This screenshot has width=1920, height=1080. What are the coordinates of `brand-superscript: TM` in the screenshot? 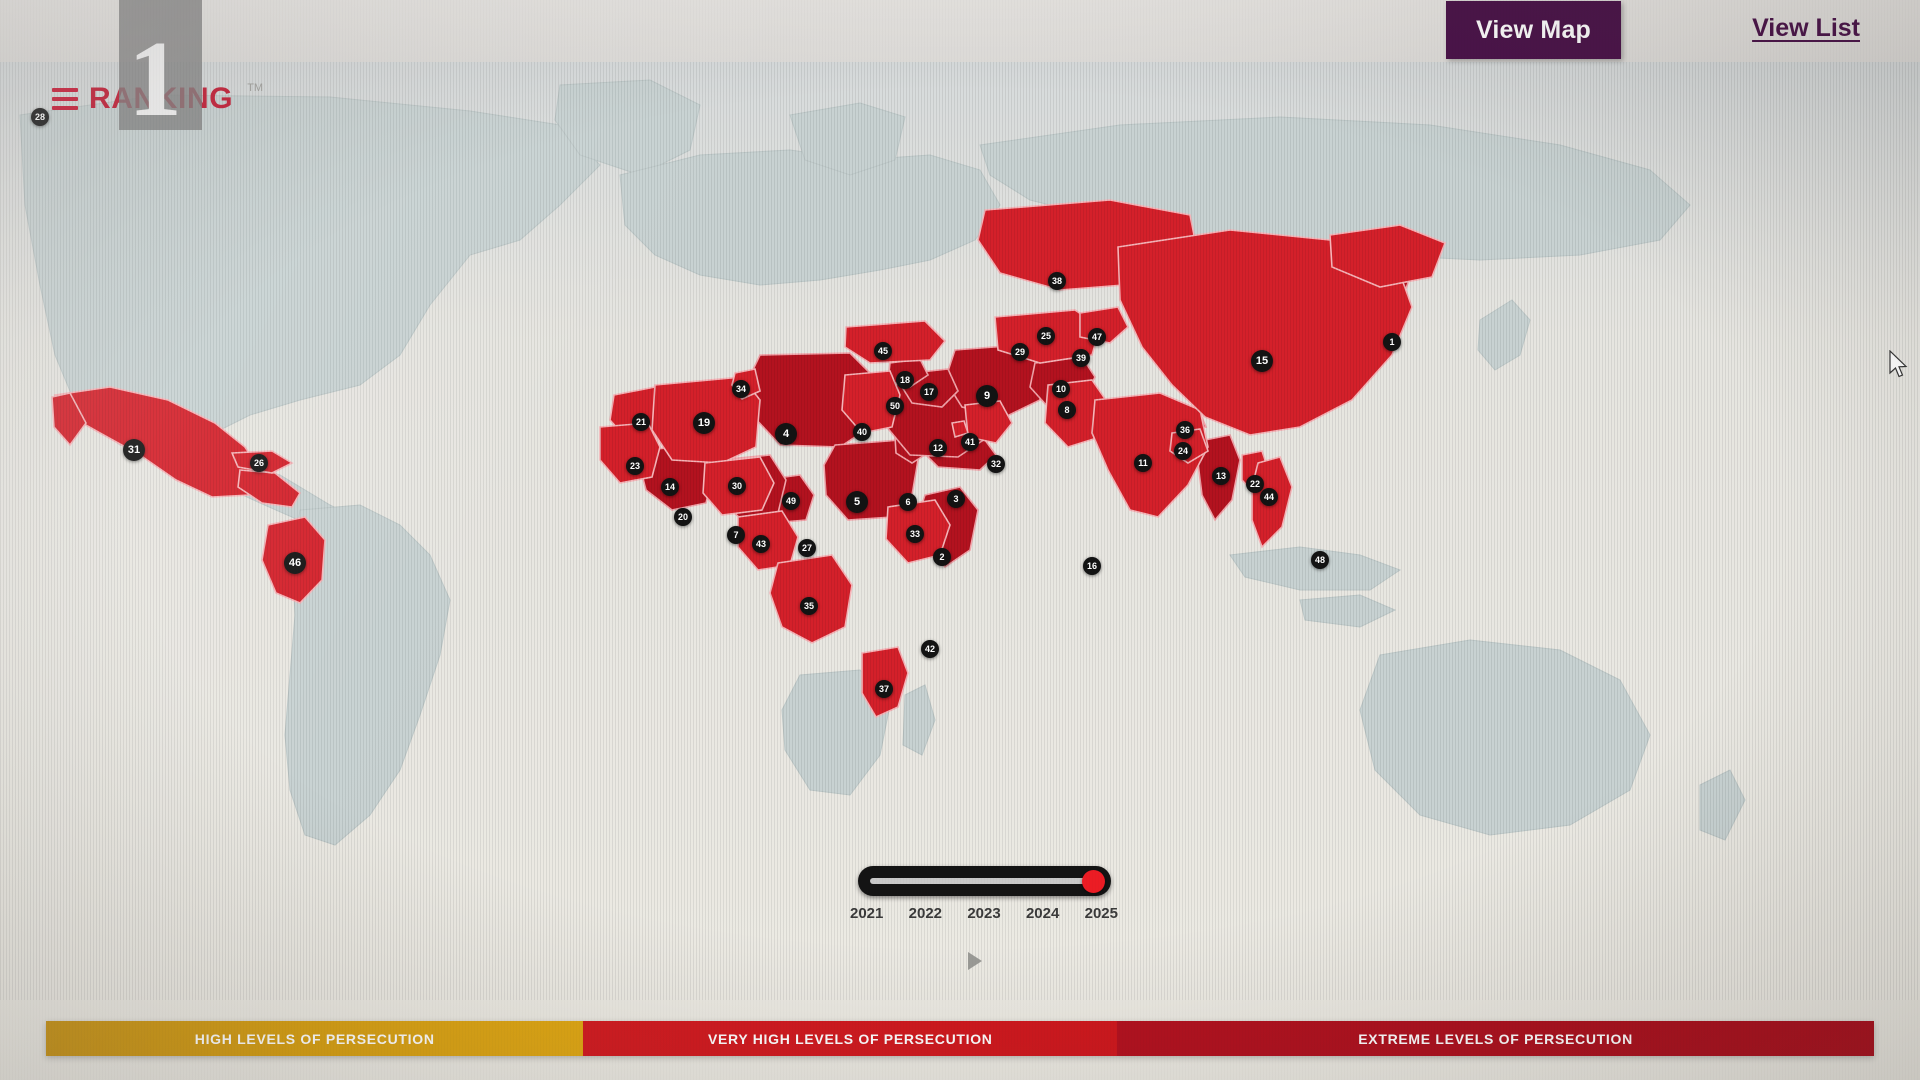 It's located at (255, 88).